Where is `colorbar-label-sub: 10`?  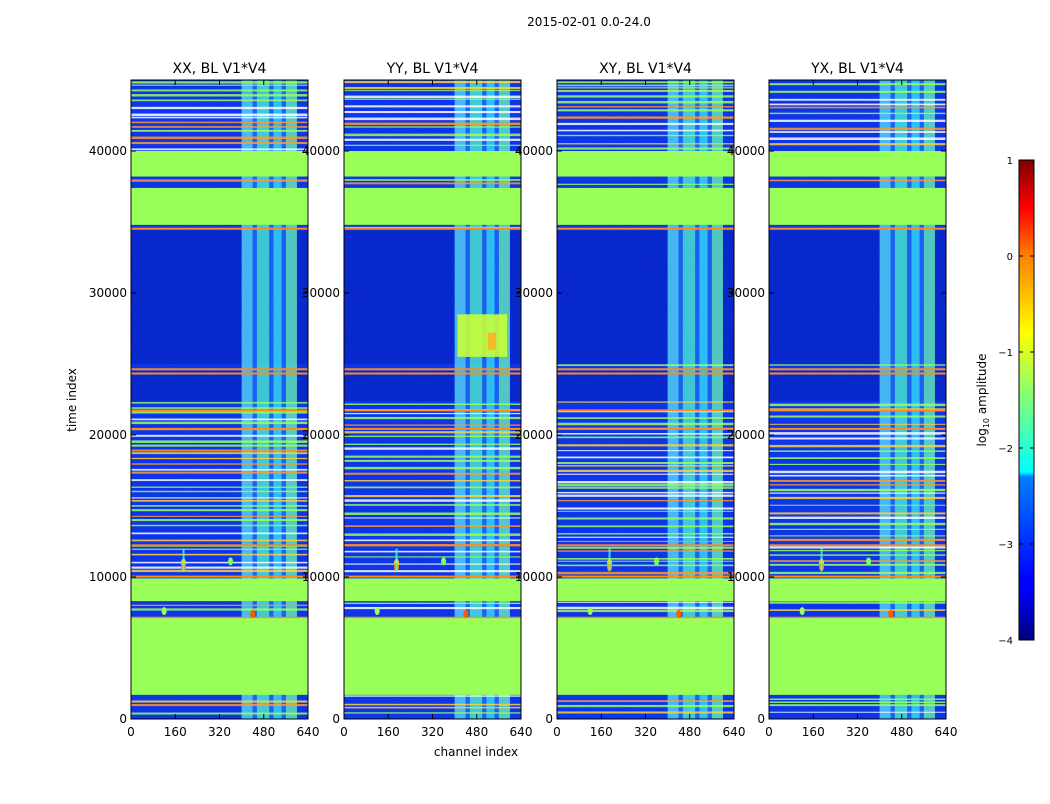
colorbar-label-sub: 10 is located at coordinates (986, 423).